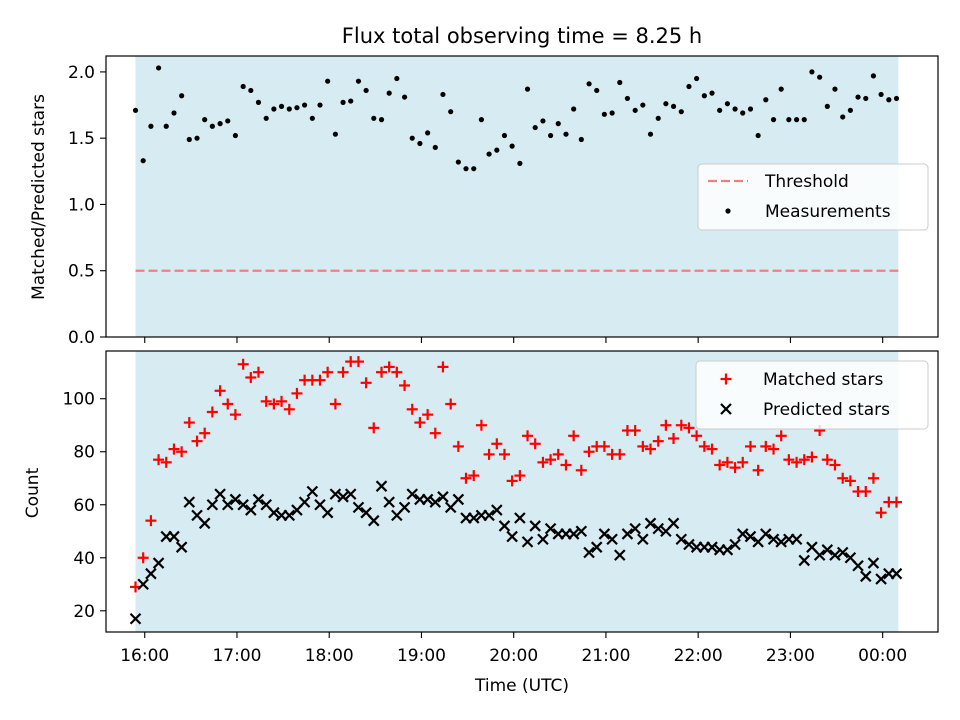 The image size is (960, 720). What do you see at coordinates (823, 380) in the screenshot?
I see `matched-legend-label: Matched stars` at bounding box center [823, 380].